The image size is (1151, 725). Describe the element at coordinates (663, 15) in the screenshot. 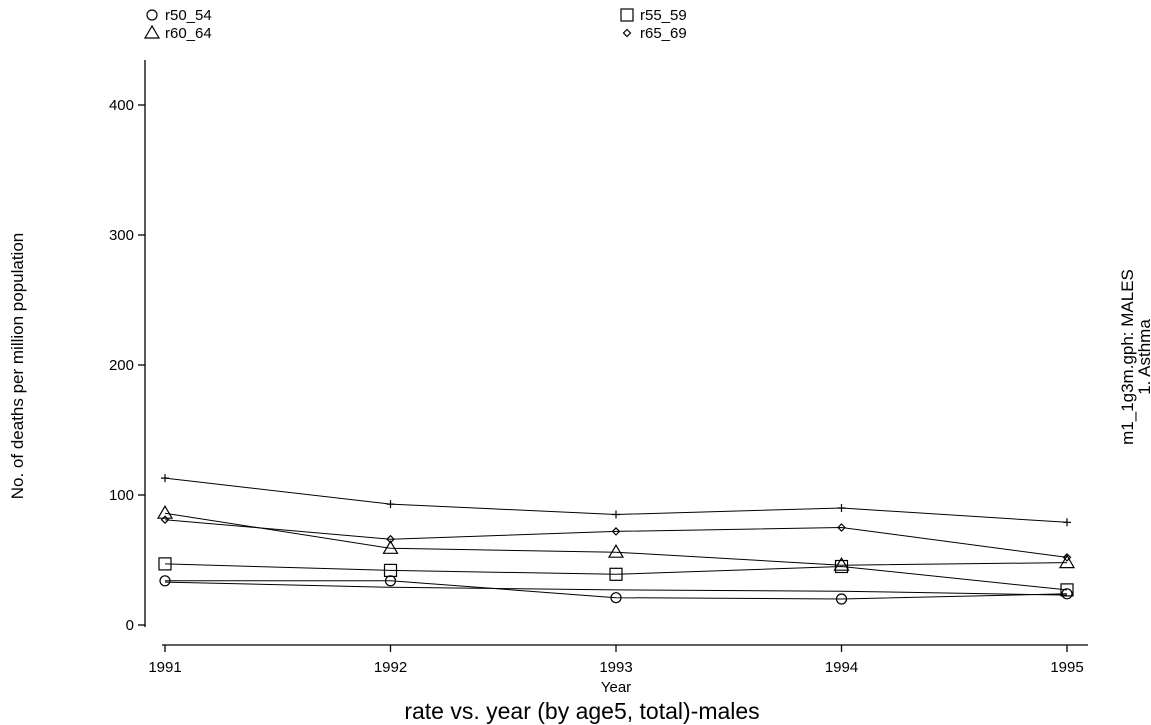

I see `legend-label: r55_59` at that location.